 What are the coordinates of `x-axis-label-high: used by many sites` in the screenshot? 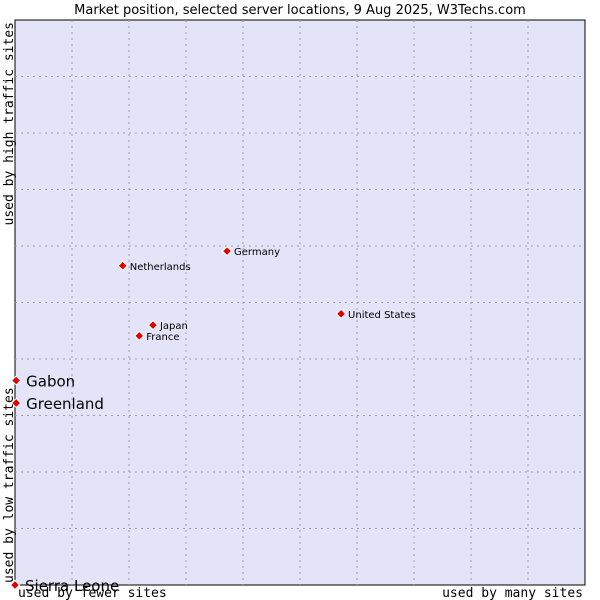 It's located at (512, 593).